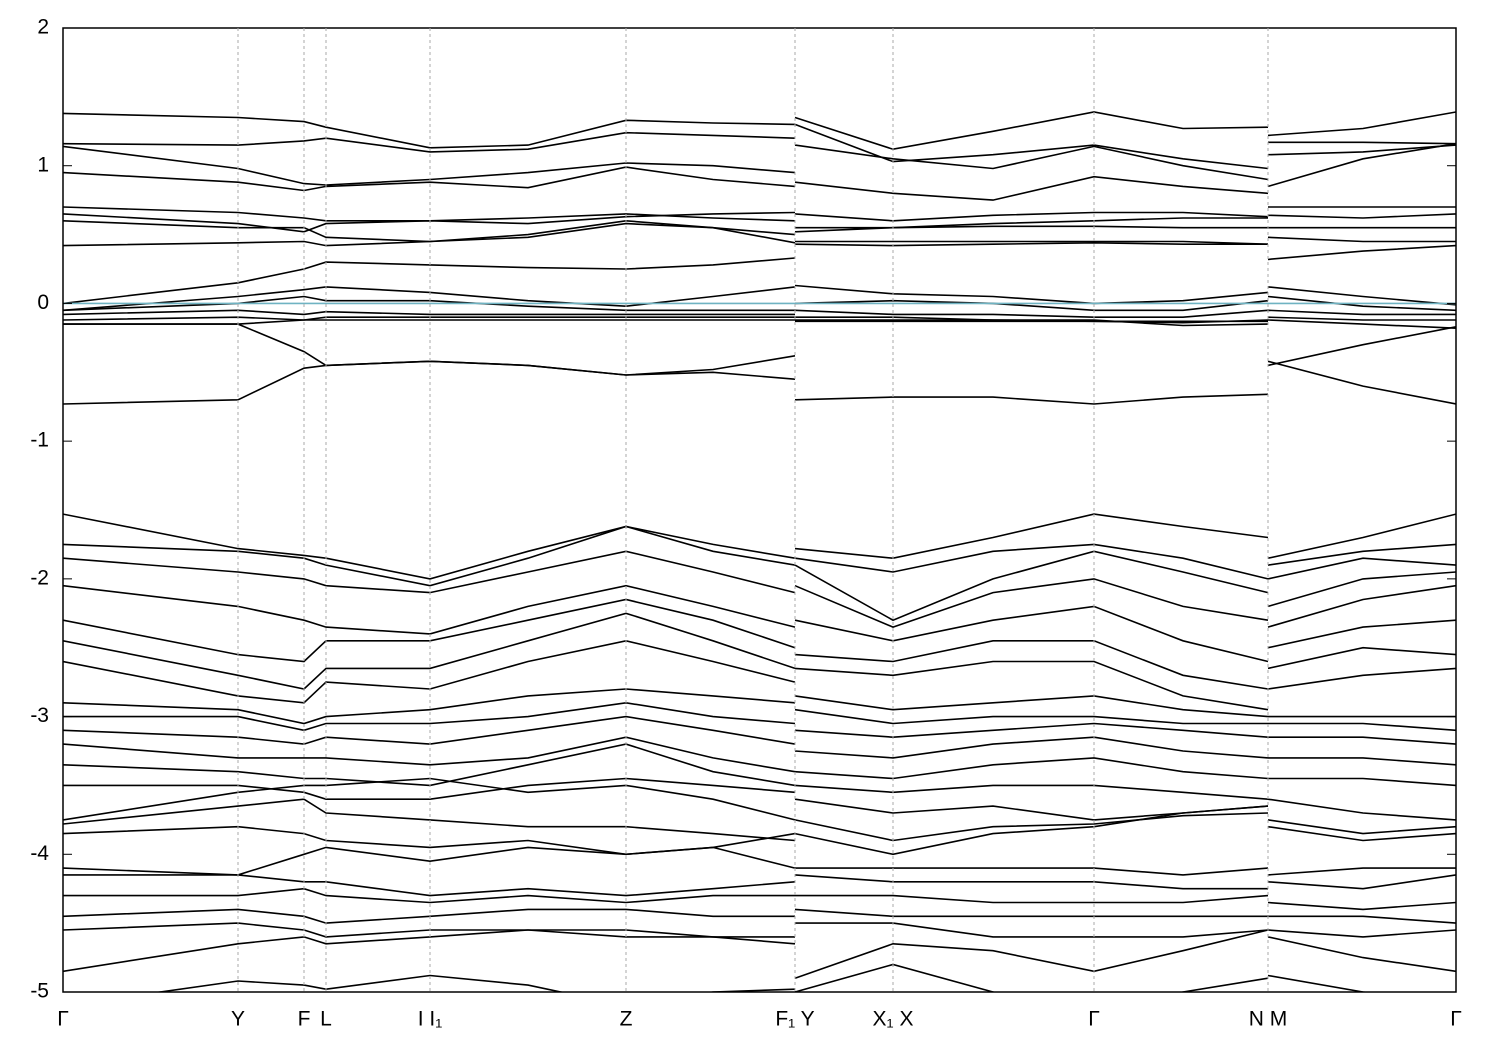 Image resolution: width=1500 pixels, height=1050 pixels. I want to click on y-tick-label: -5, so click(39, 991).